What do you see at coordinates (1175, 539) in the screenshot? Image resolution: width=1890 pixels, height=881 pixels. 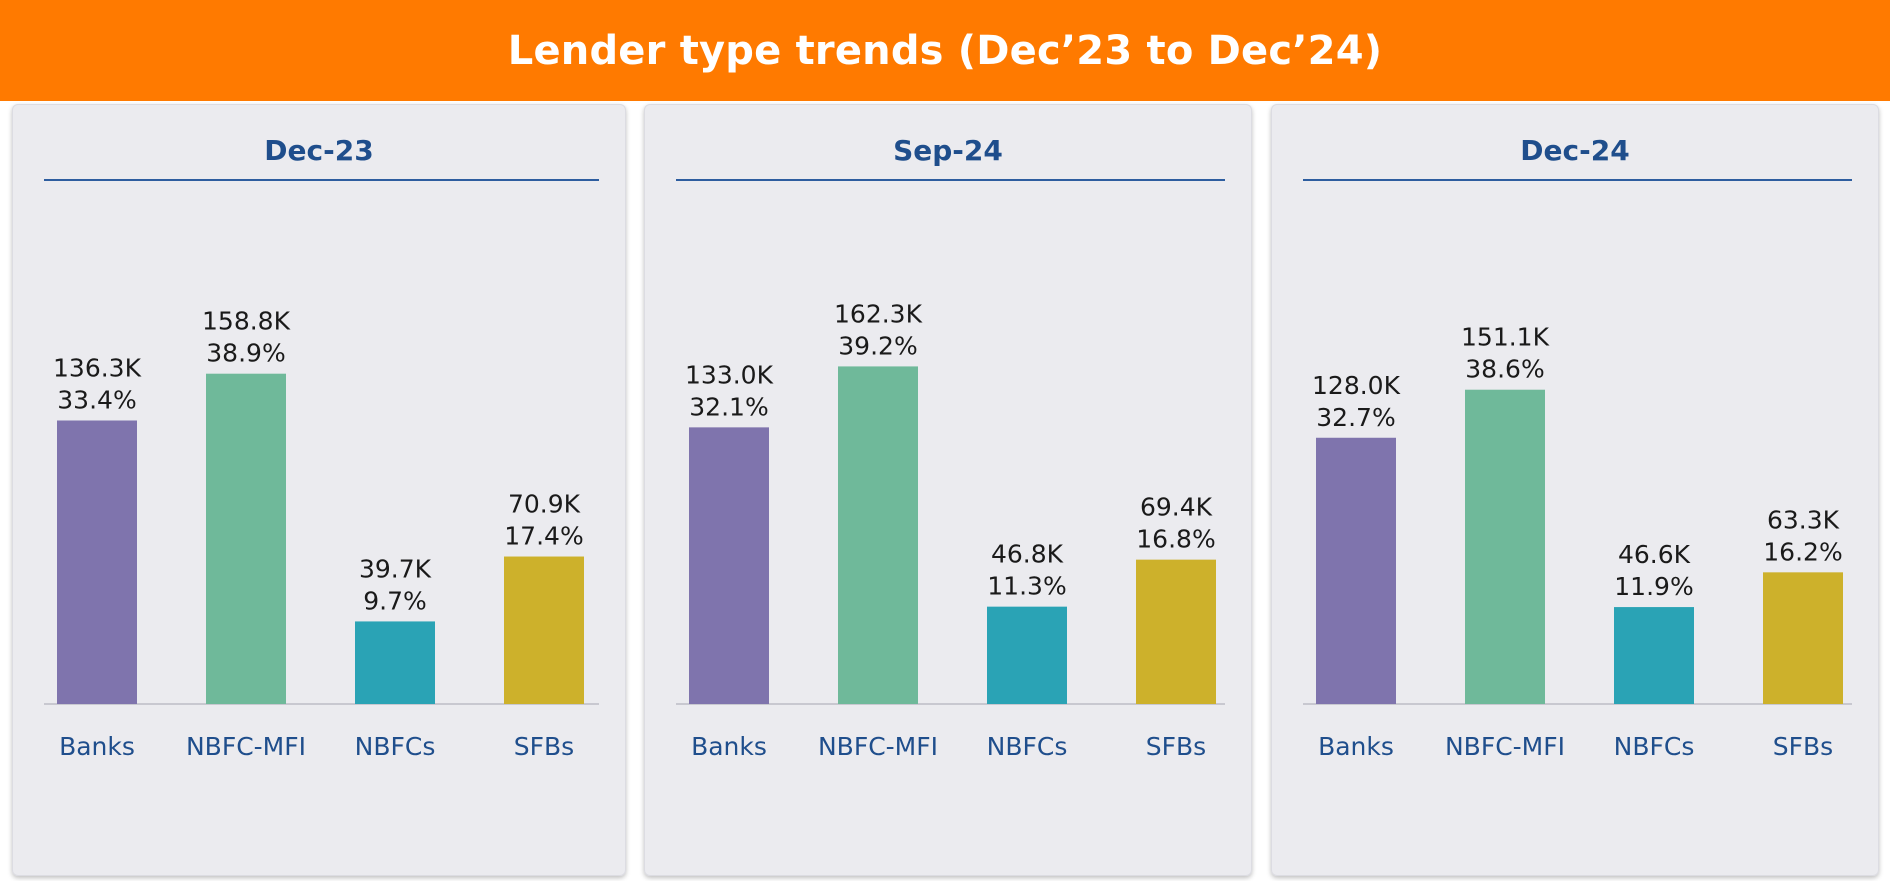 I see `share-label-sfbs: 16.8%` at bounding box center [1175, 539].